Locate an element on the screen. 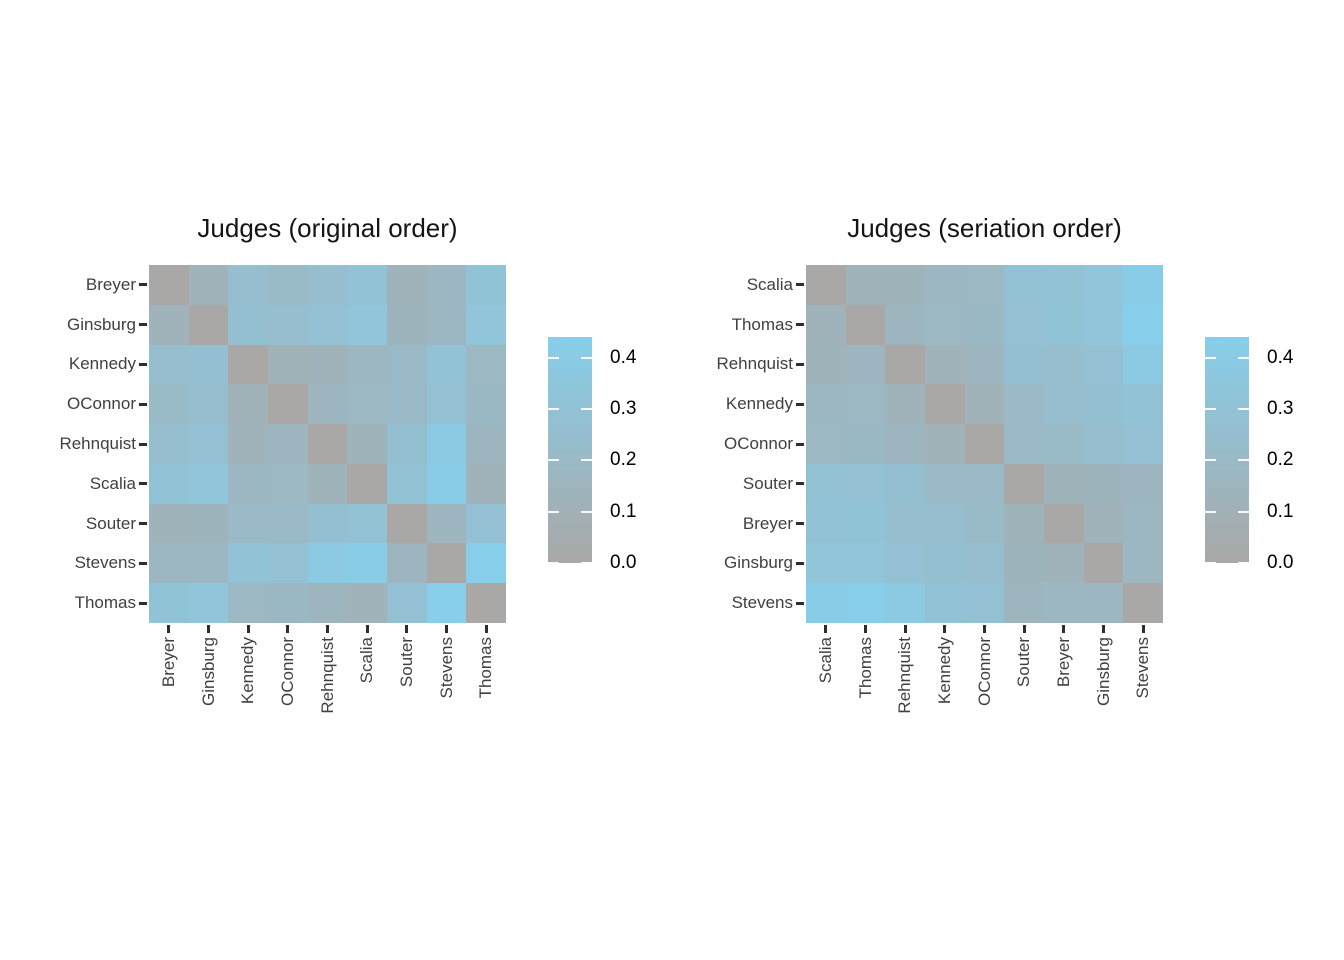  legend-tick-label: 0.2 is located at coordinates (1280, 460).